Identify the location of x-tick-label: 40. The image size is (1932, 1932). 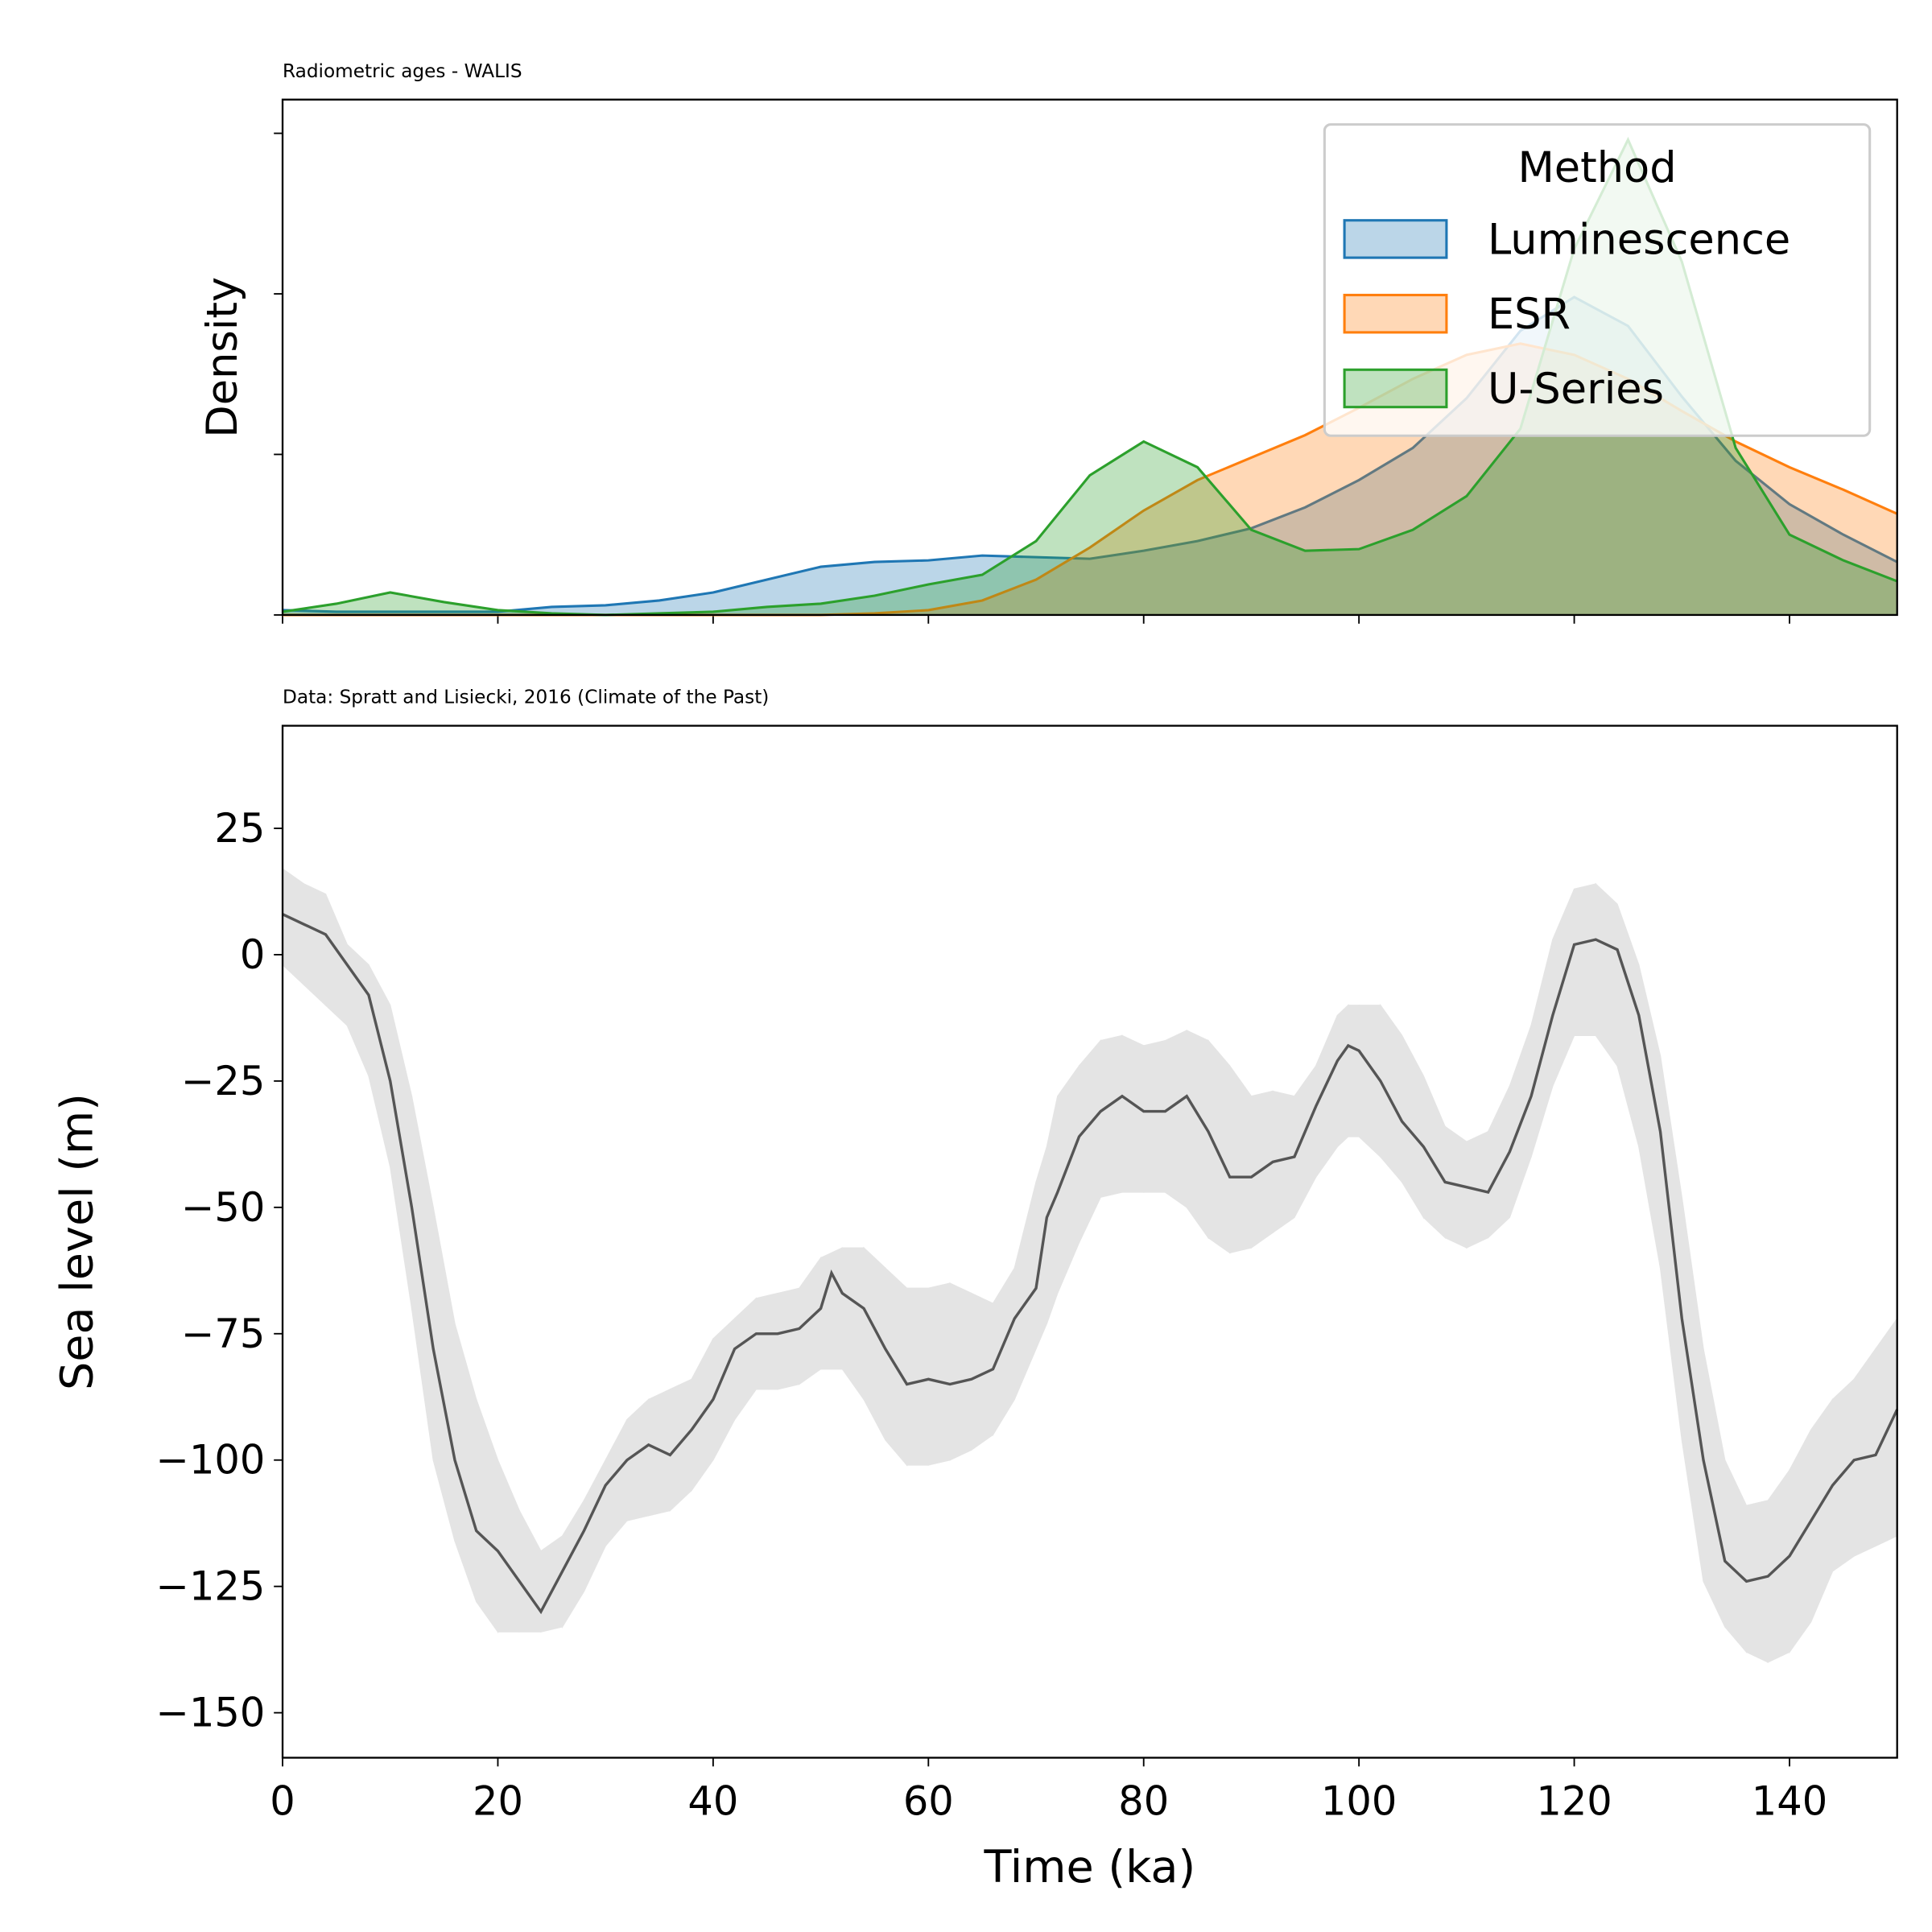
(712, 1801).